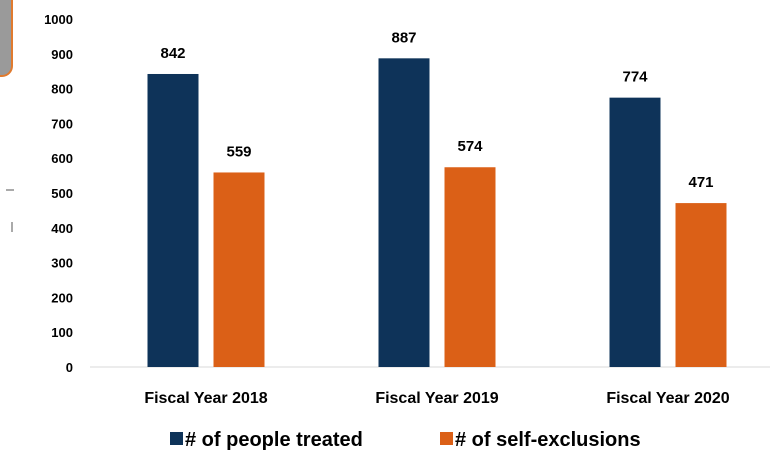 The image size is (780, 456). What do you see at coordinates (405, 440) in the screenshot?
I see `legend: # of people treated # of self-exclusions` at bounding box center [405, 440].